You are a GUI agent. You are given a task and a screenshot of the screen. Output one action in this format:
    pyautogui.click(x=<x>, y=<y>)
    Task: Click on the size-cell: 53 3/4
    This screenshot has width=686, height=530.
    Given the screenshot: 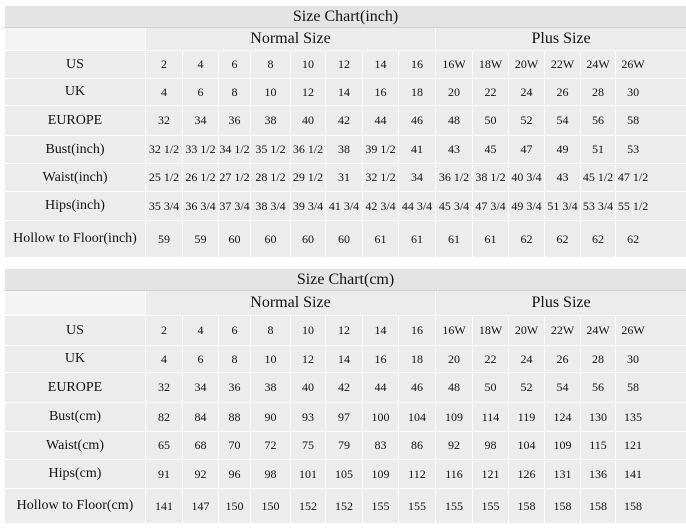 What is the action you would take?
    pyautogui.click(x=598, y=206)
    